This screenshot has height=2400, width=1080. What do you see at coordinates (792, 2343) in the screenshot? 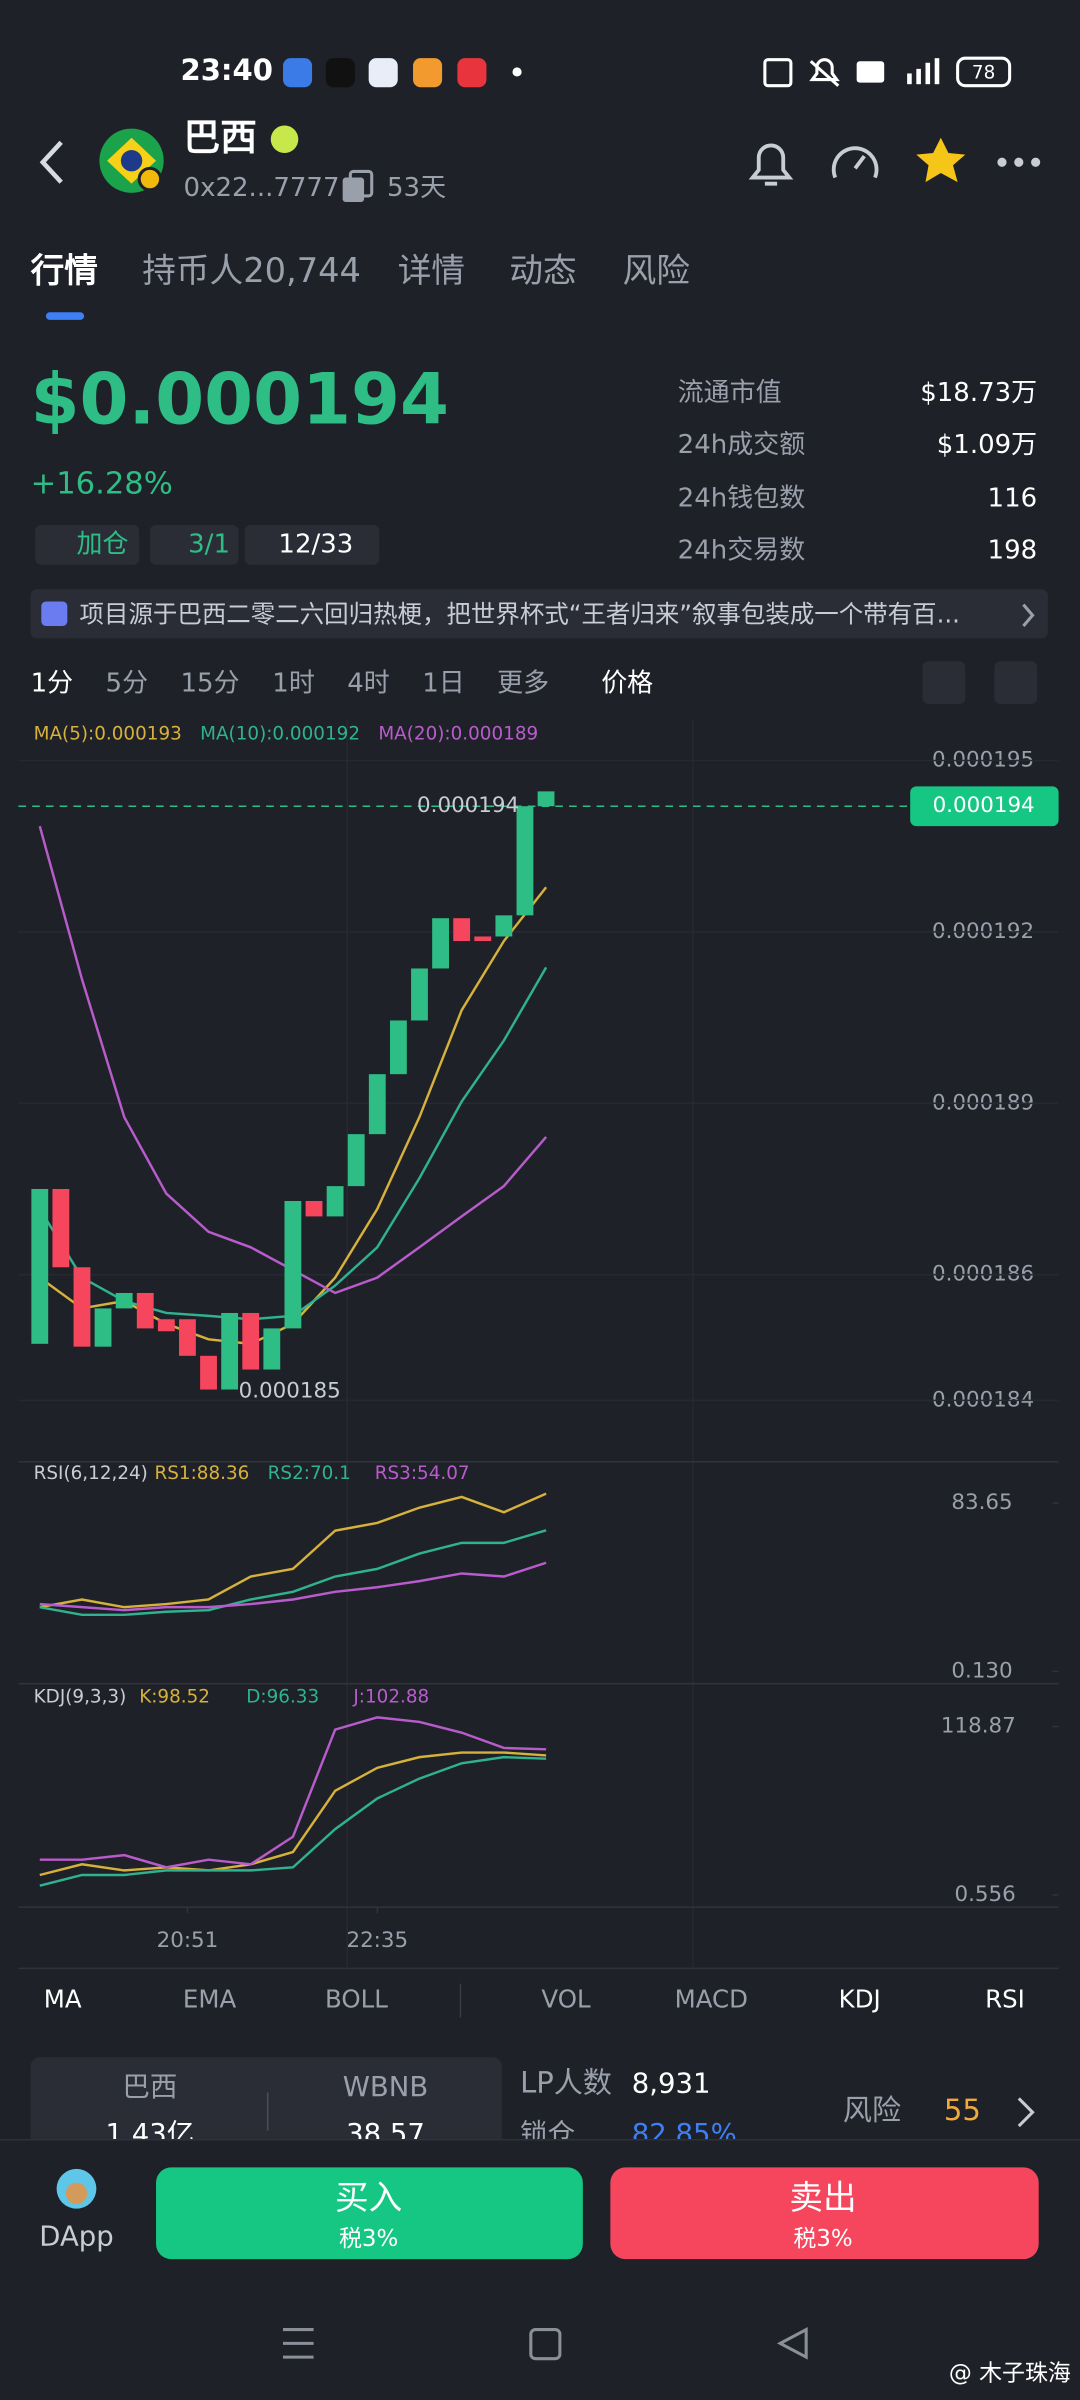
I see `nav-back` at bounding box center [792, 2343].